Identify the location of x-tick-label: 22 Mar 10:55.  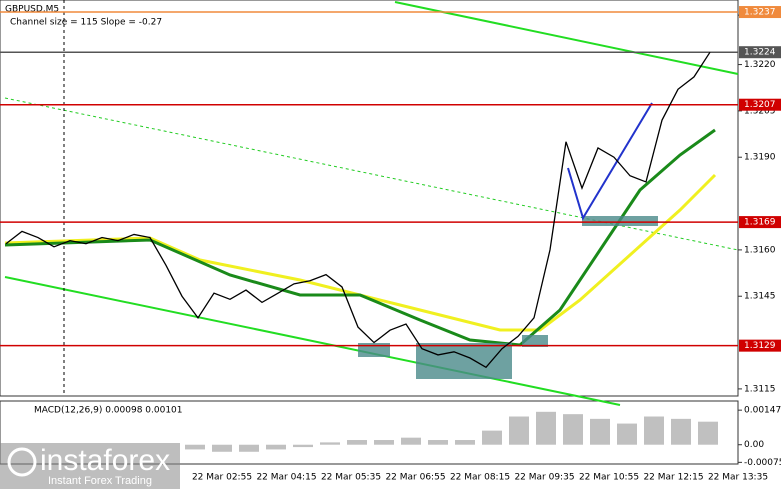
(609, 478).